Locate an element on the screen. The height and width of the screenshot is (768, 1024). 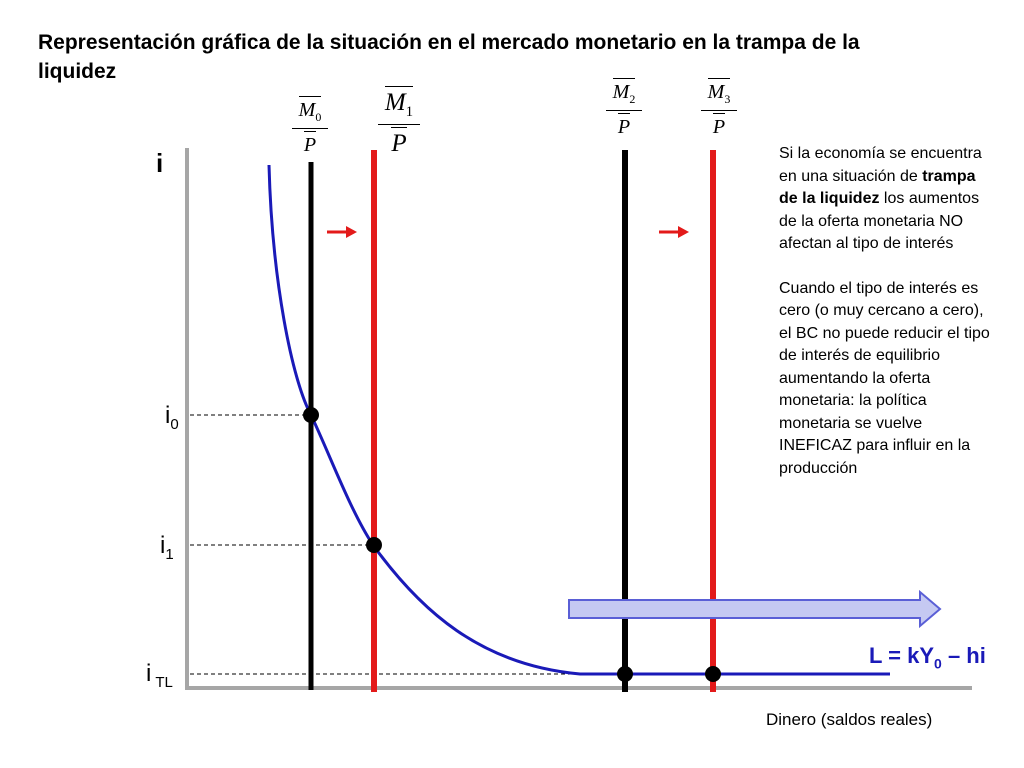
equilibrium-point-m3 is located at coordinates (713, 674).